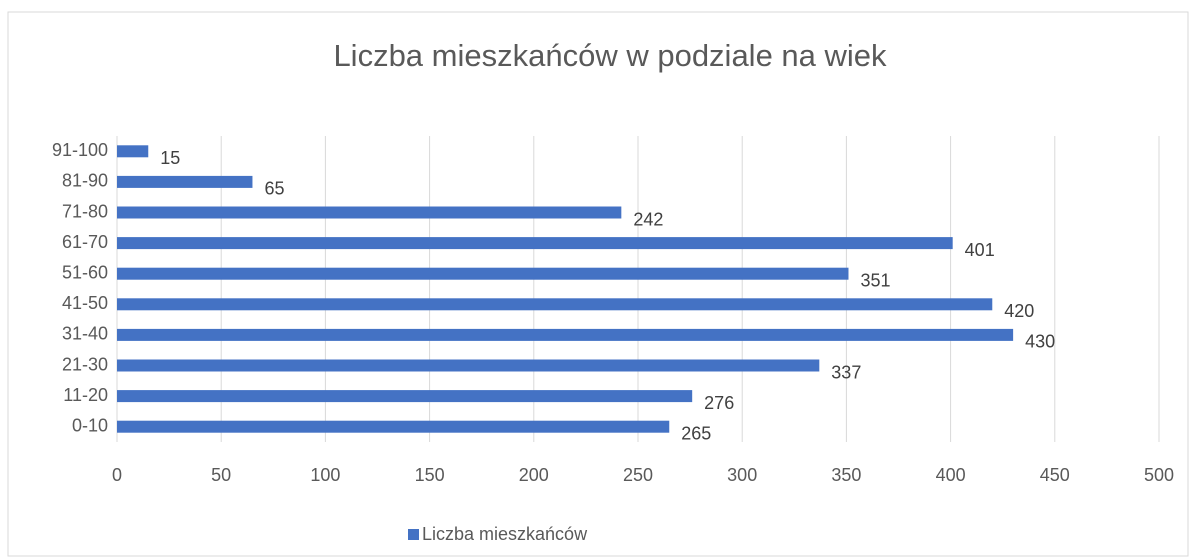 The width and height of the screenshot is (1194, 560). I want to click on y-tick-label: 91-100, so click(80, 150).